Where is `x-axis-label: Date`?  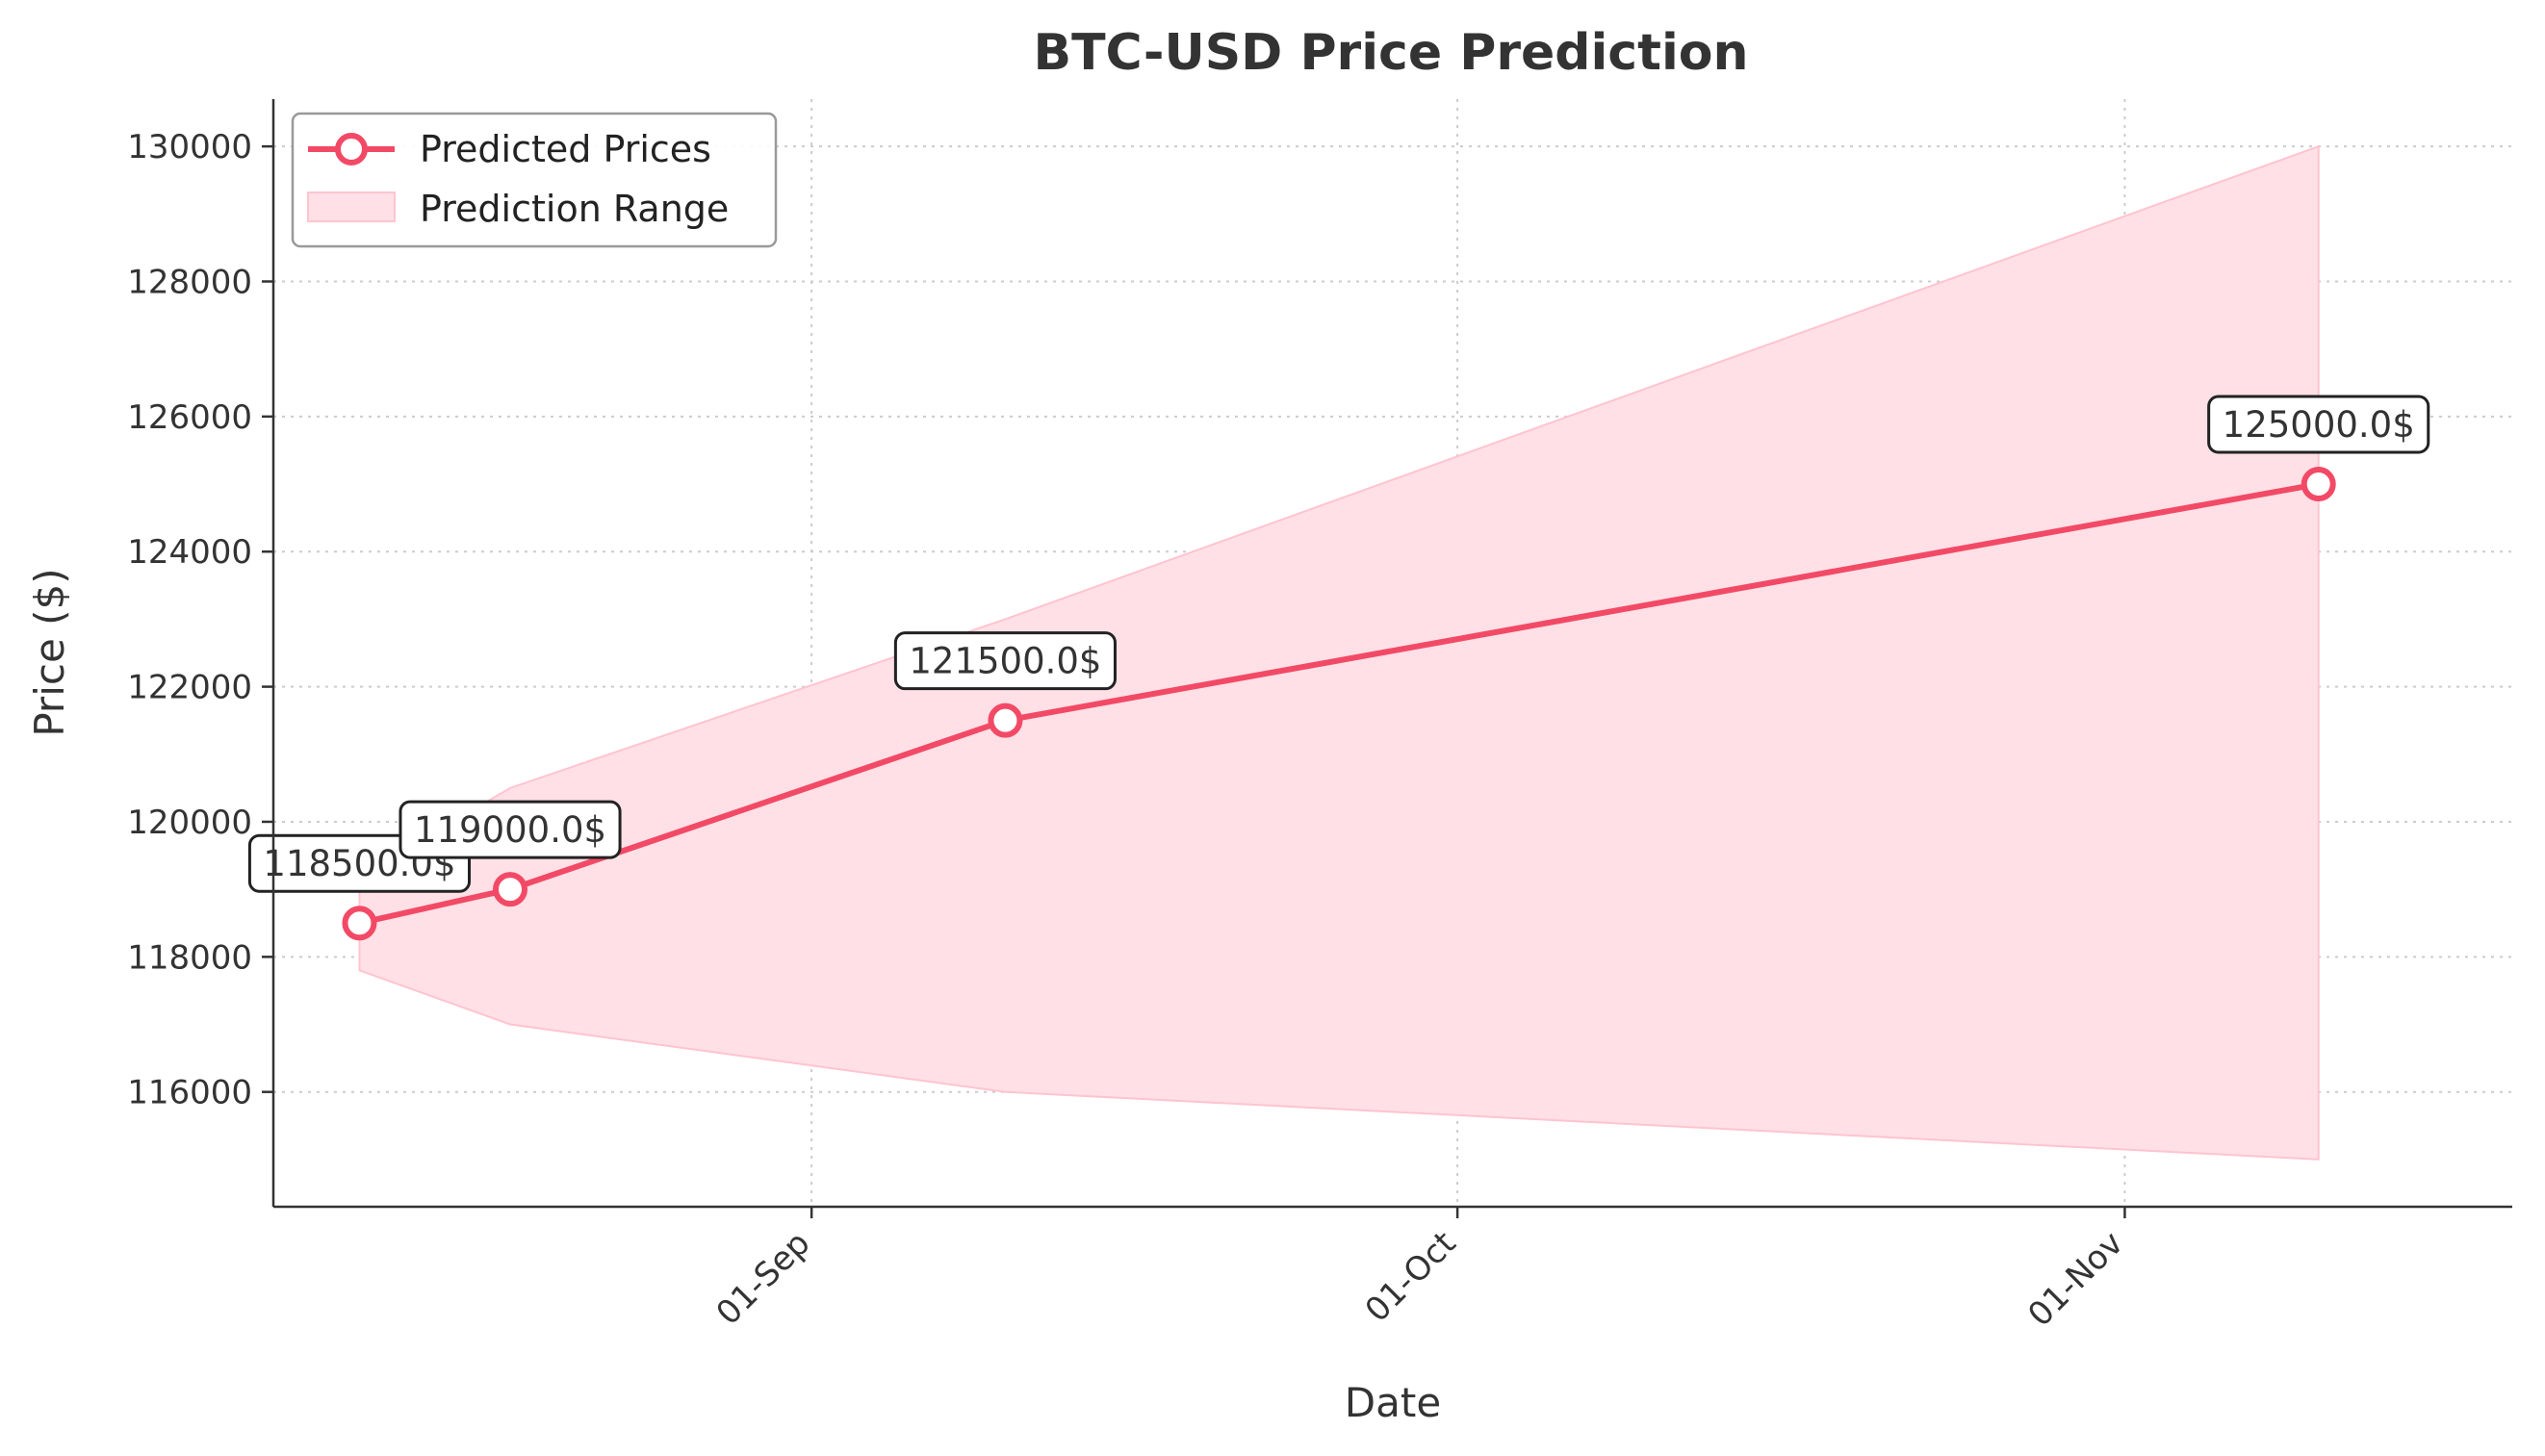
x-axis-label: Date is located at coordinates (1393, 1402).